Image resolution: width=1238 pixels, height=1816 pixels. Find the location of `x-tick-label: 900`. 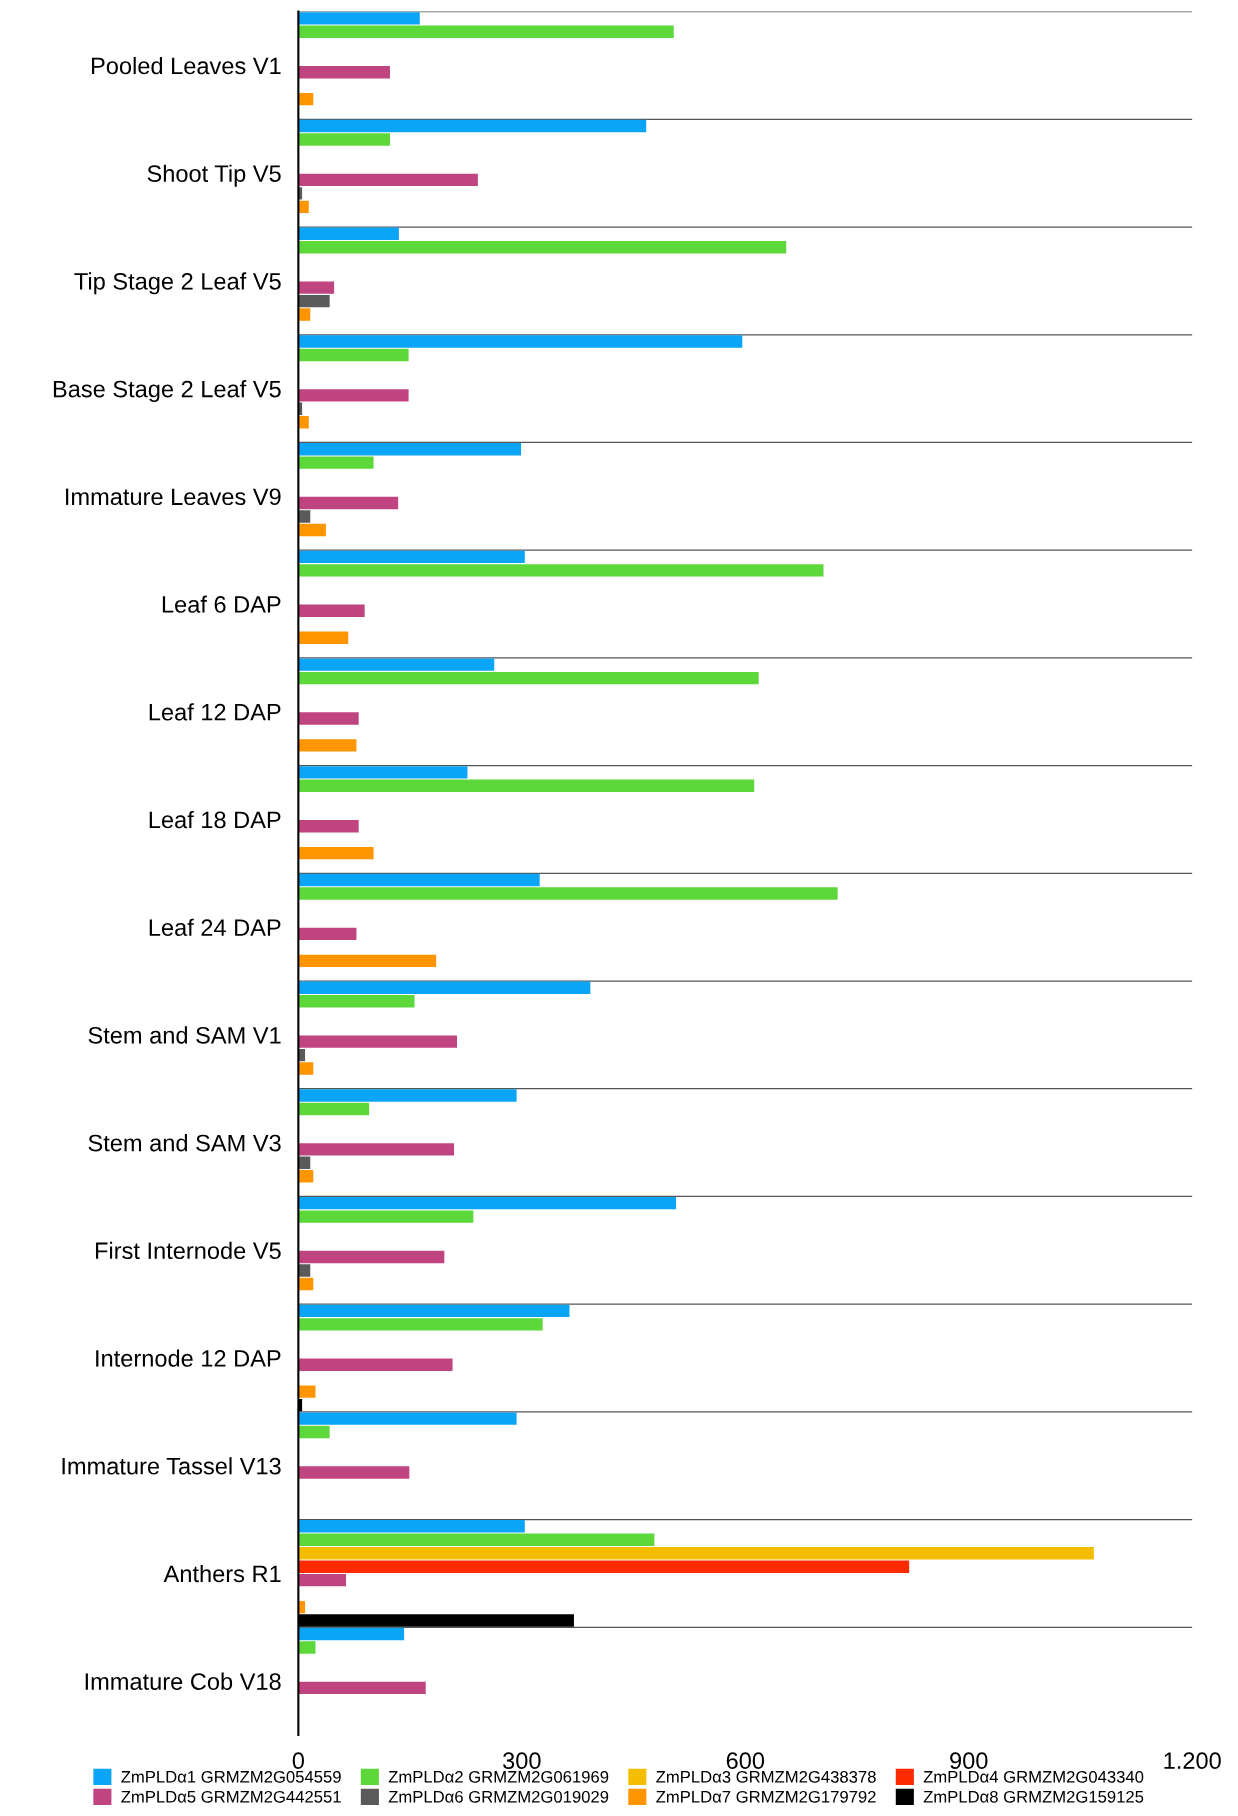

x-tick-label: 900 is located at coordinates (969, 1761).